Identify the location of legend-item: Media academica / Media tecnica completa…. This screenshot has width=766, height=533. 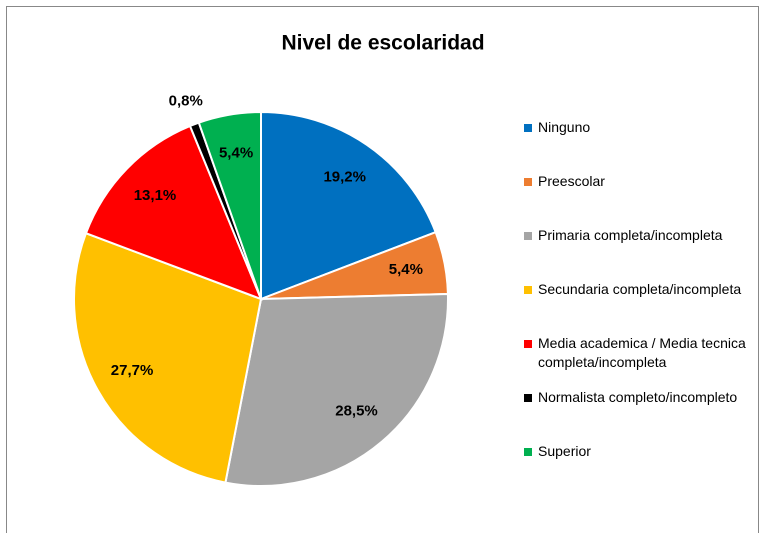
(642, 353).